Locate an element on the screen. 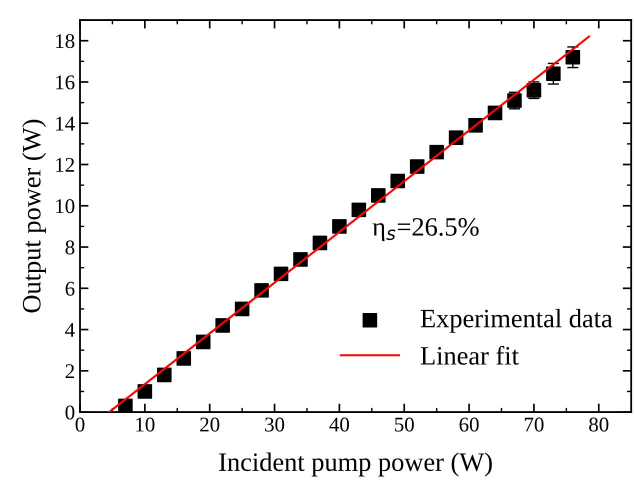 This screenshot has width=635, height=490. x-axis-title: Incident pump power (W) is located at coordinates (355, 464).